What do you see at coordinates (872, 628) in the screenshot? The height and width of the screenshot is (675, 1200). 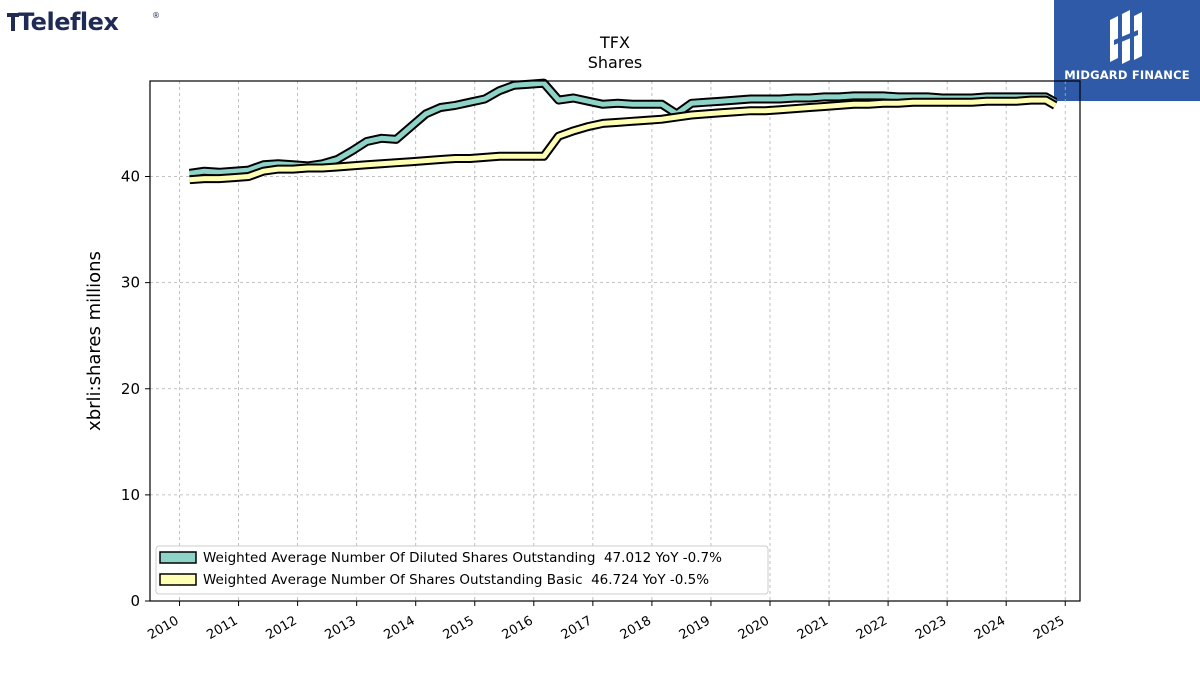 I see `x-tick-label: 2022` at bounding box center [872, 628].